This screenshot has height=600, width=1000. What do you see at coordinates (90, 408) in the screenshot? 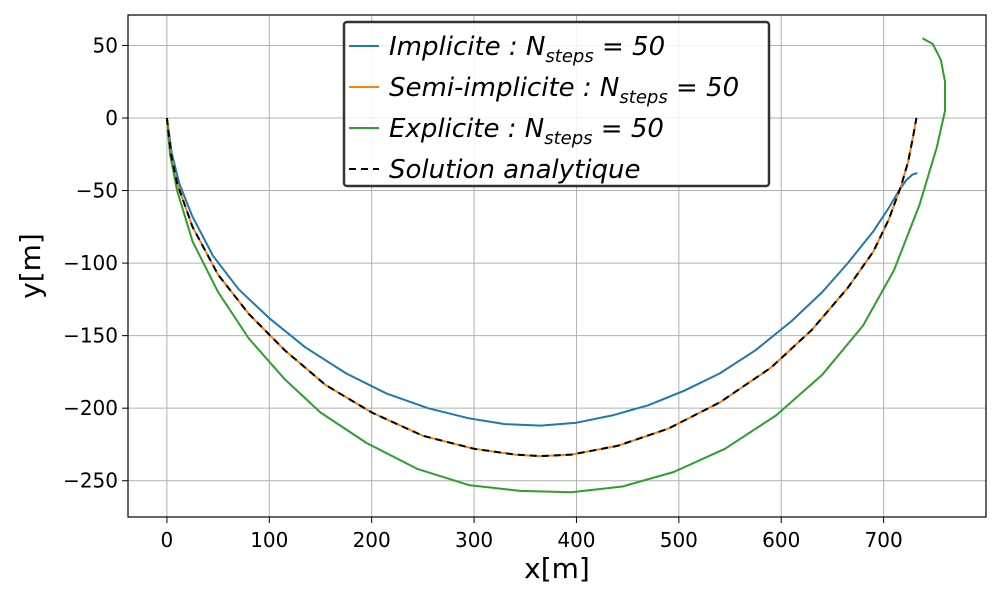
I see `y-tick-label: −200` at bounding box center [90, 408].